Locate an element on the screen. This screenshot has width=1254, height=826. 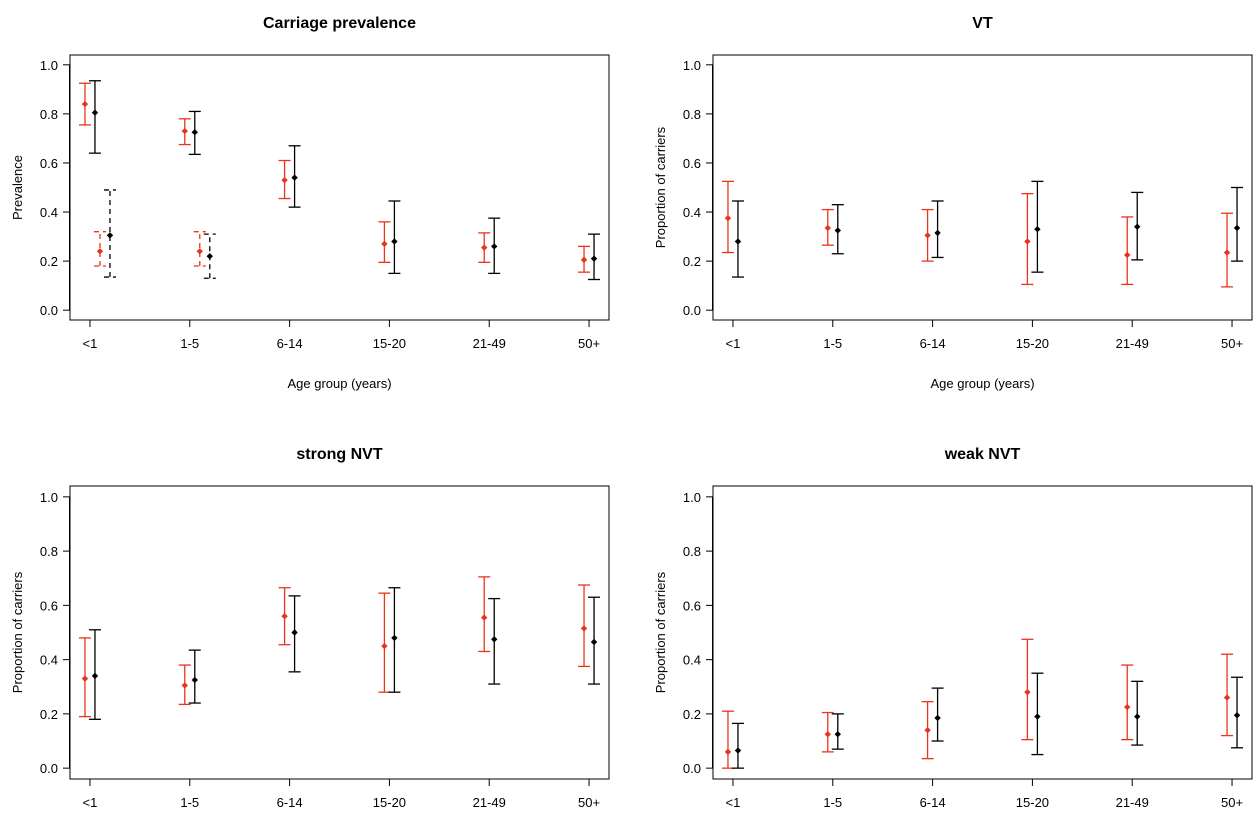
panel-title: Carriage prevalence is located at coordinates (339, 23).